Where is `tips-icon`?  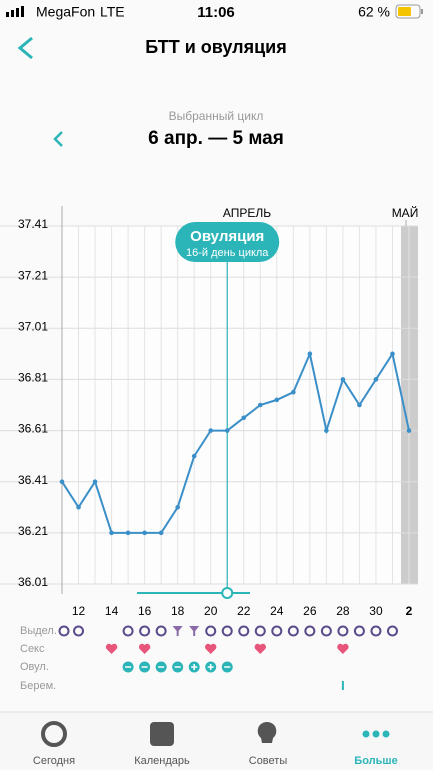 tips-icon is located at coordinates (267, 732).